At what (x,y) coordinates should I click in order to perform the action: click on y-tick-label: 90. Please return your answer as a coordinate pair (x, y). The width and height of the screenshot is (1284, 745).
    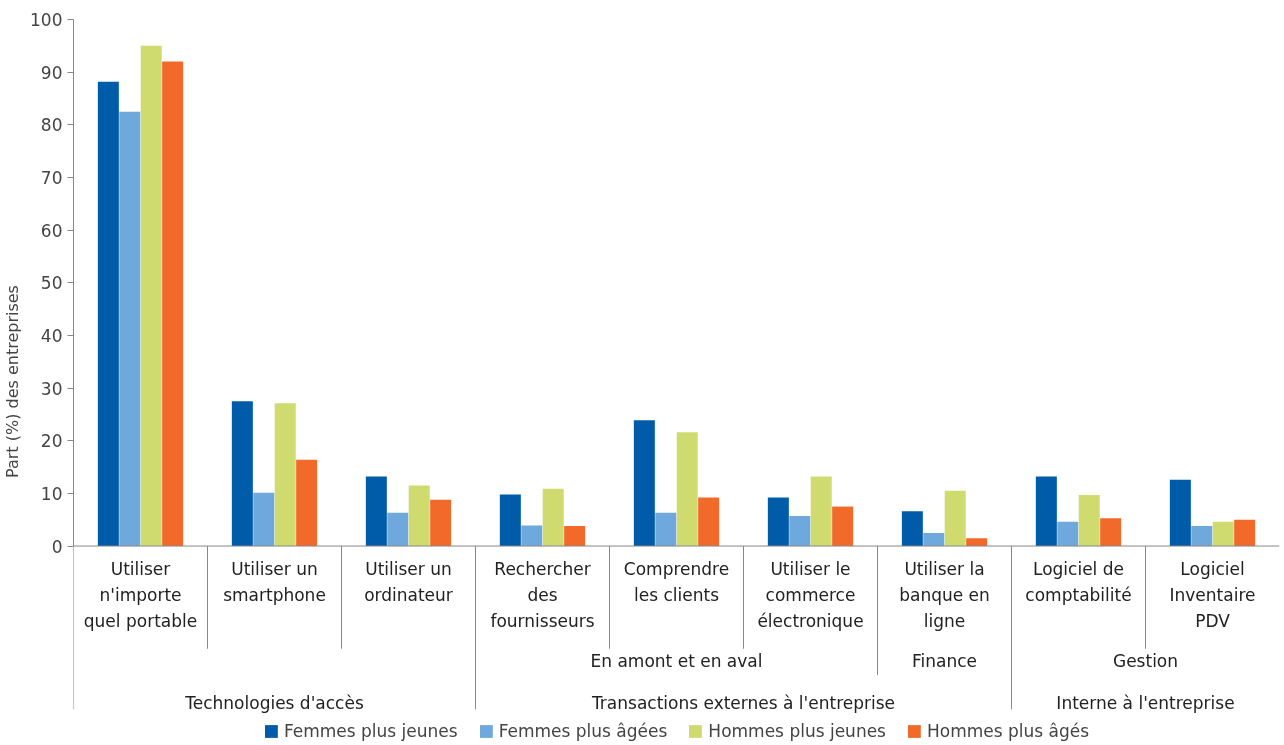
    Looking at the image, I should click on (51, 72).